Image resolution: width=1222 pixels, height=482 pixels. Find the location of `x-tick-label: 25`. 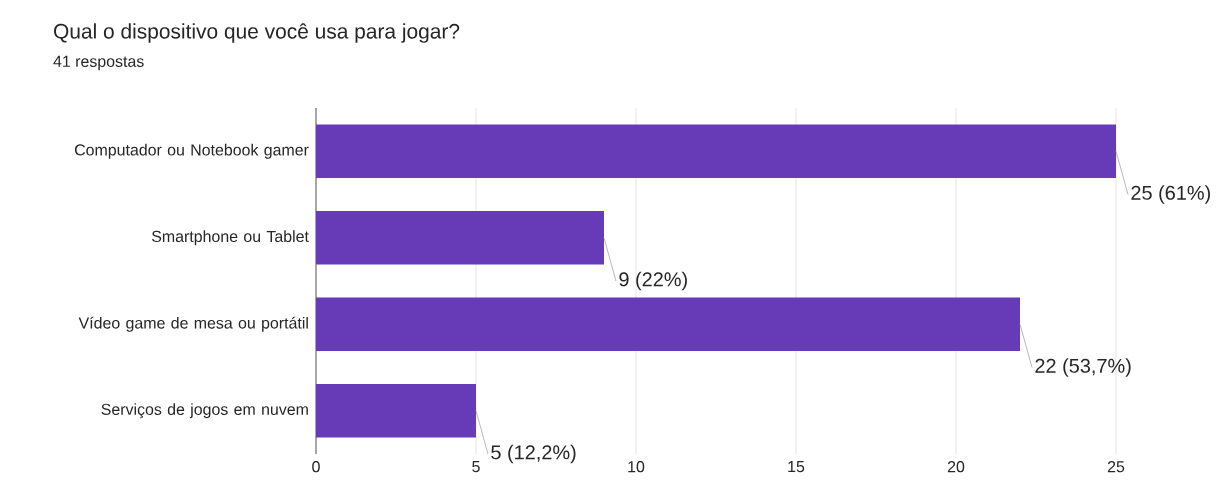

x-tick-label: 25 is located at coordinates (1116, 467).